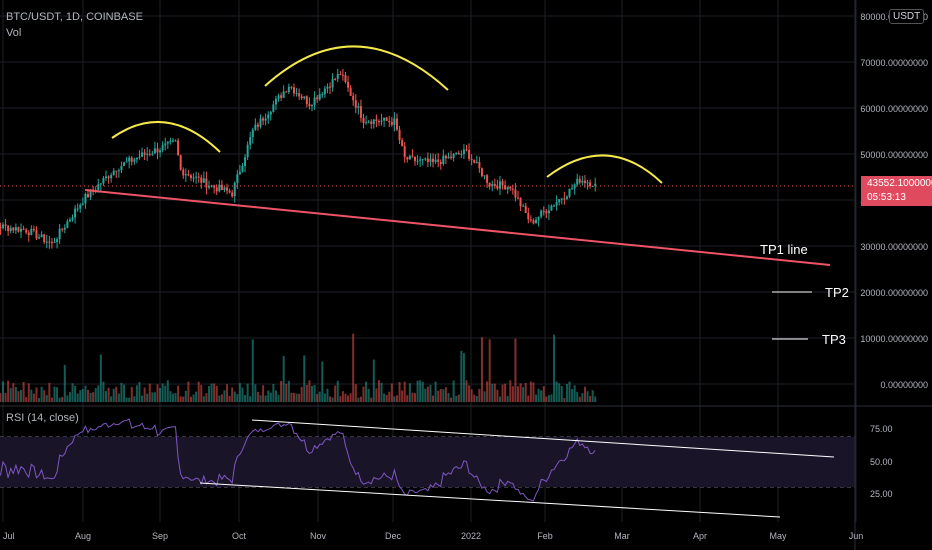 Image resolution: width=932 pixels, height=550 pixels. What do you see at coordinates (894, 63) in the screenshot?
I see `price-tick-1: 70000.00000000` at bounding box center [894, 63].